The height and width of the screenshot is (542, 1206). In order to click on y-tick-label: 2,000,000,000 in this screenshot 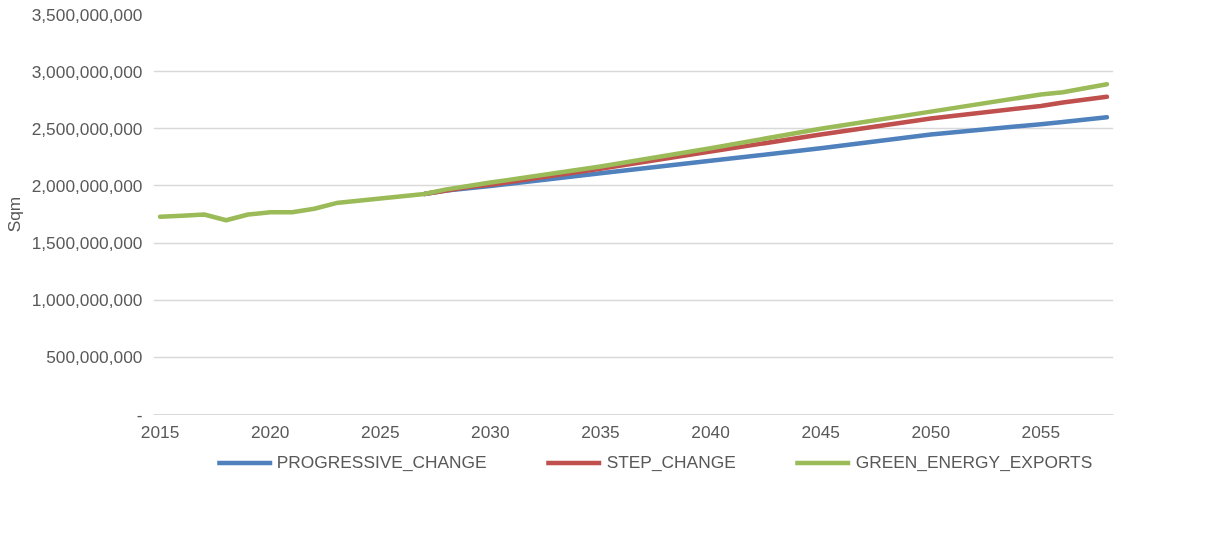, I will do `click(87, 185)`.